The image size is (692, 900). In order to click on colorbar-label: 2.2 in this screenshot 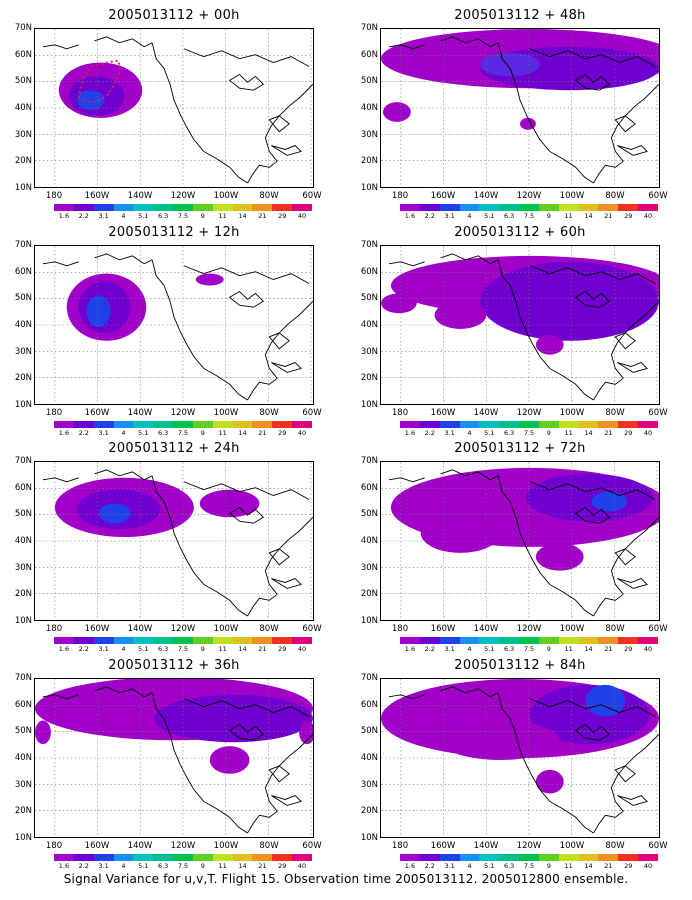, I will do `click(429, 216)`.